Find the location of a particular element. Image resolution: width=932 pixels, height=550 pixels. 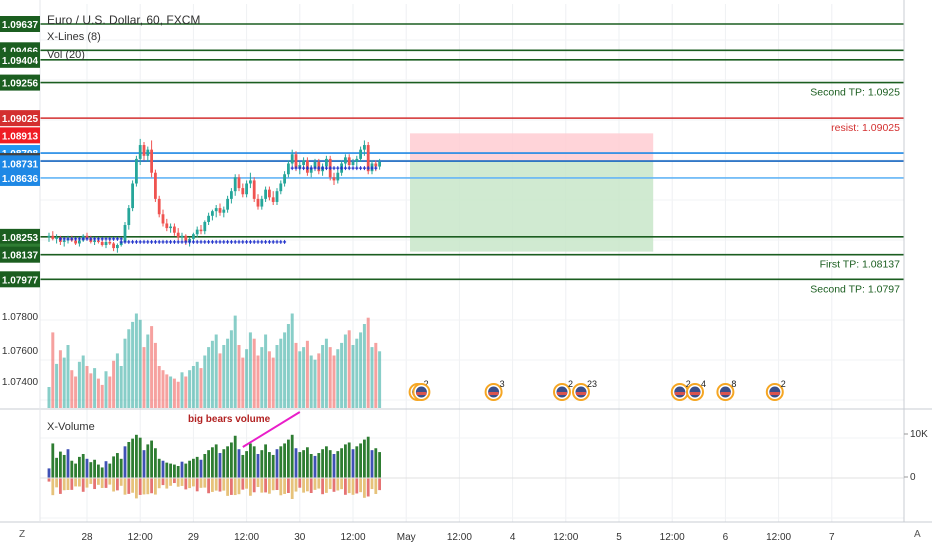

price-label-text: 1.09637 is located at coordinates (20, 25).